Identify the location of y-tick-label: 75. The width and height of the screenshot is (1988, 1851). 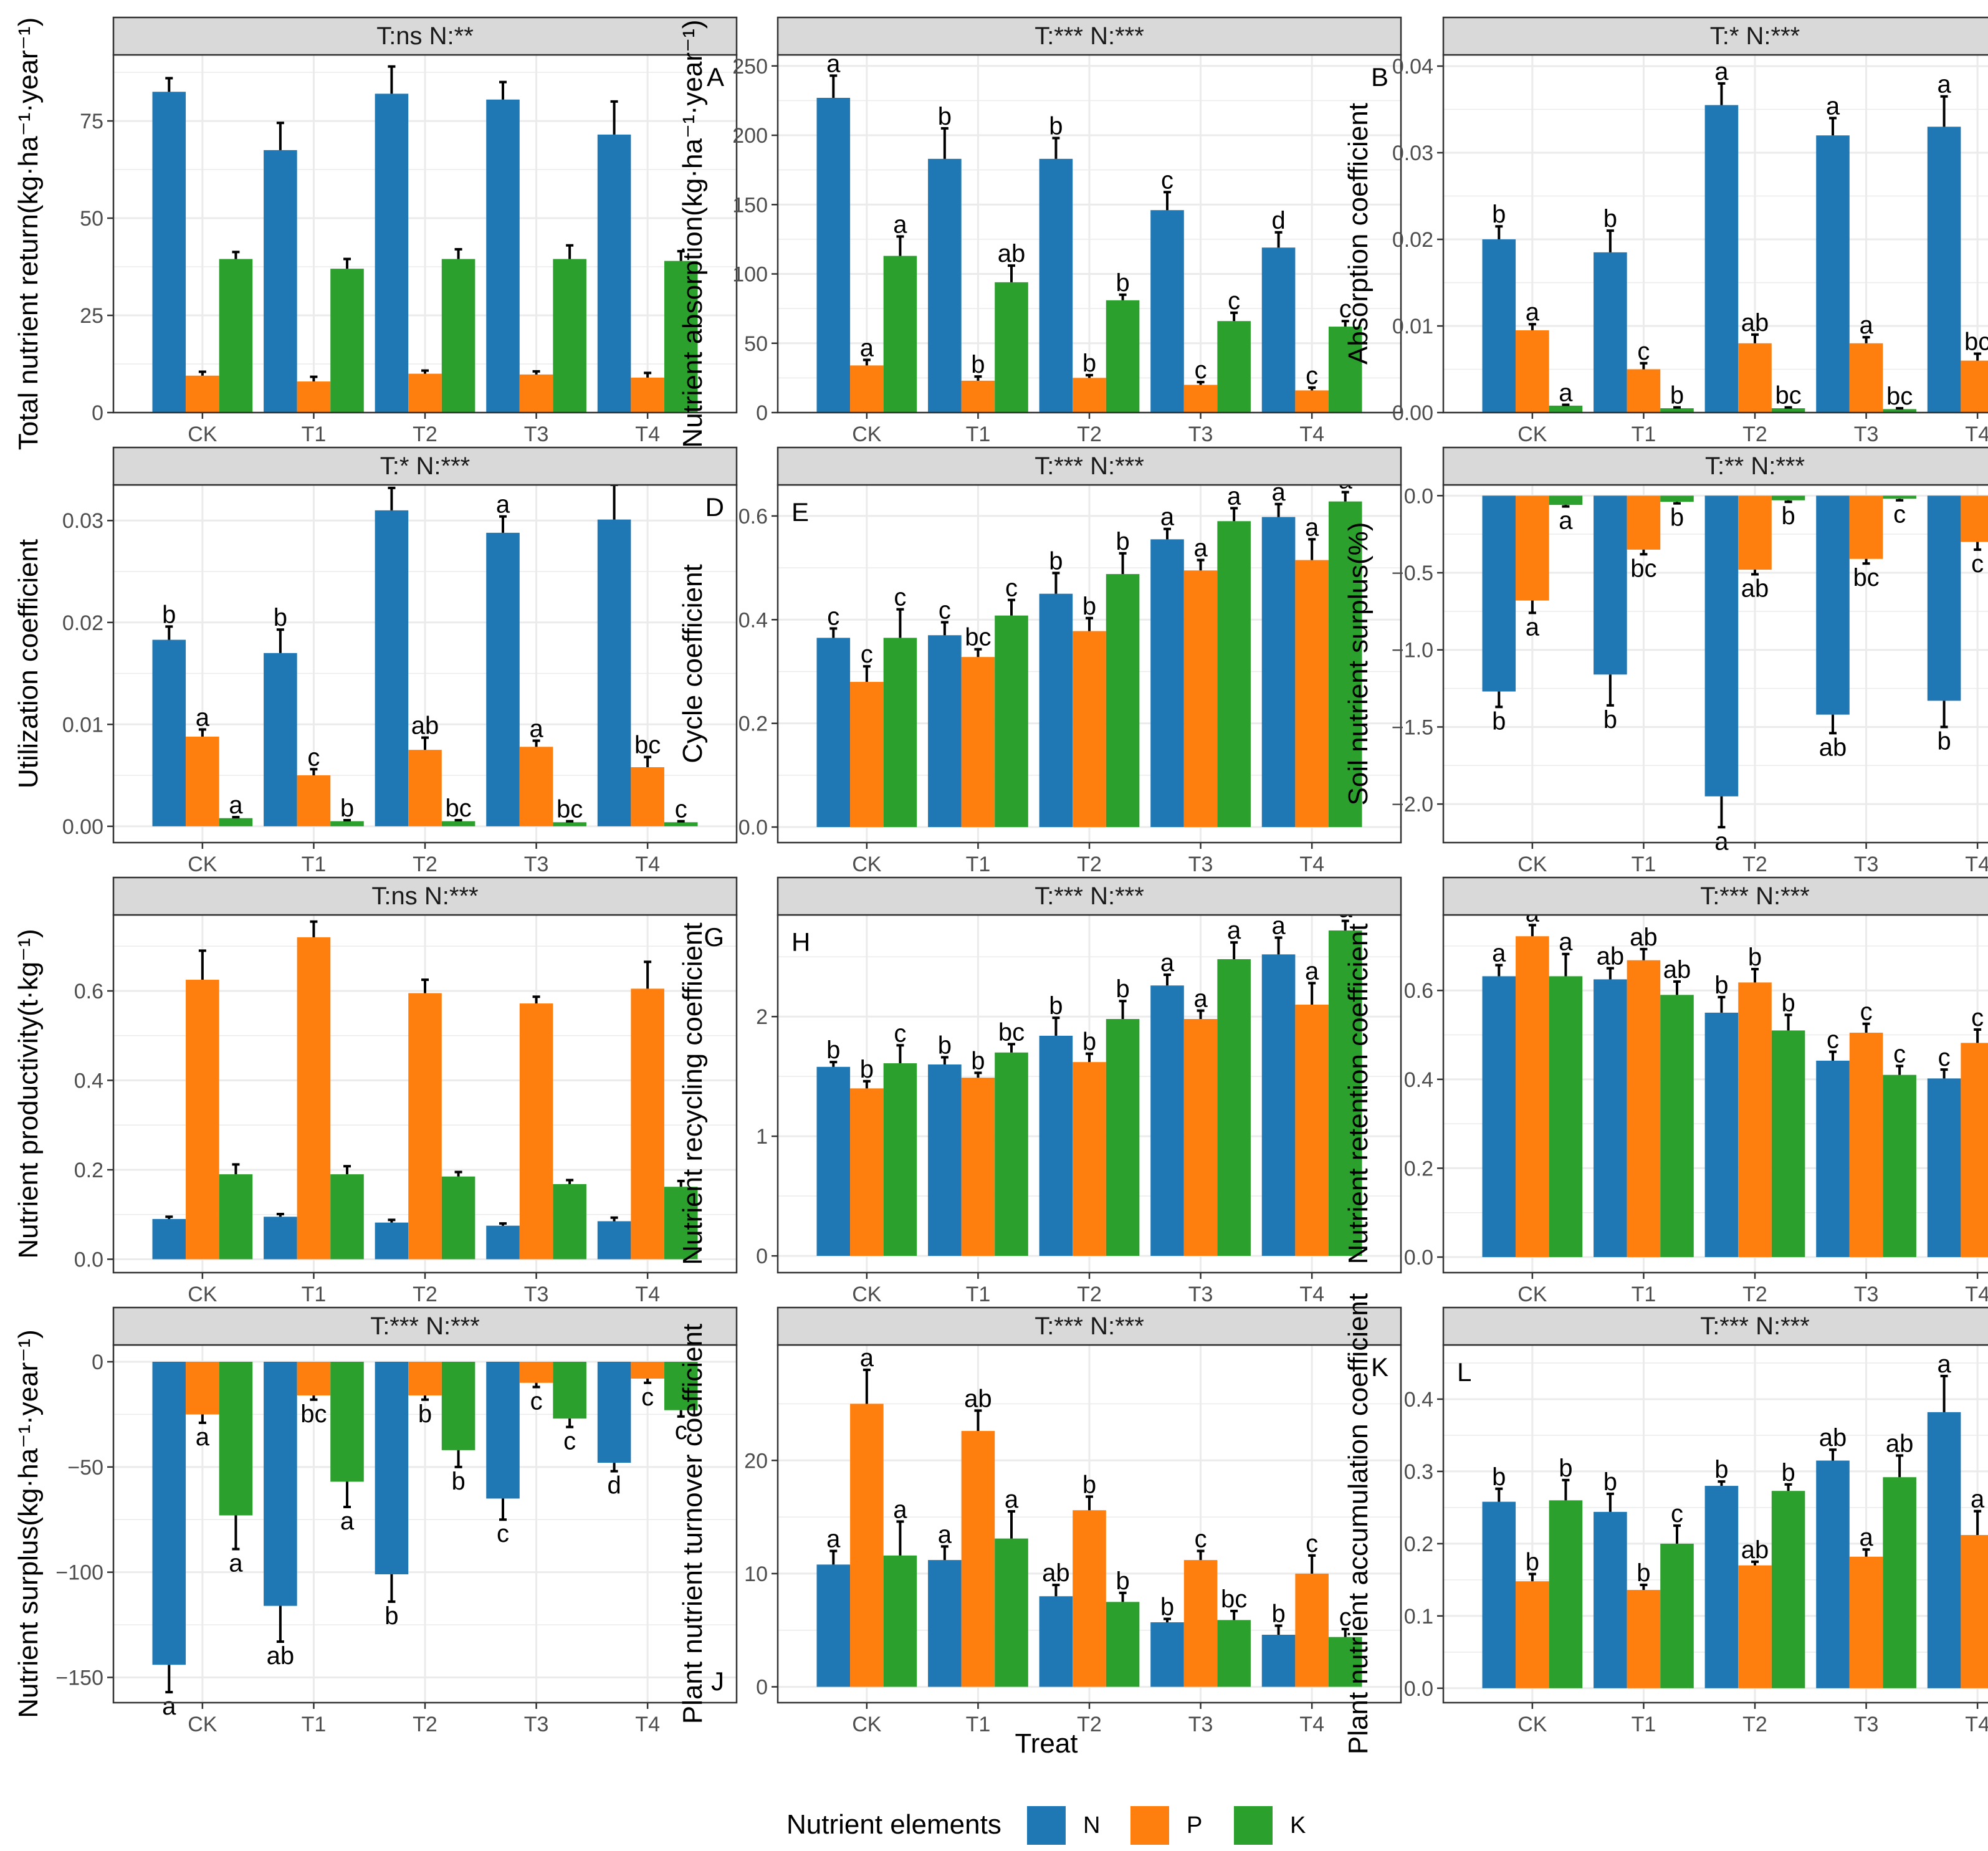
(92, 121).